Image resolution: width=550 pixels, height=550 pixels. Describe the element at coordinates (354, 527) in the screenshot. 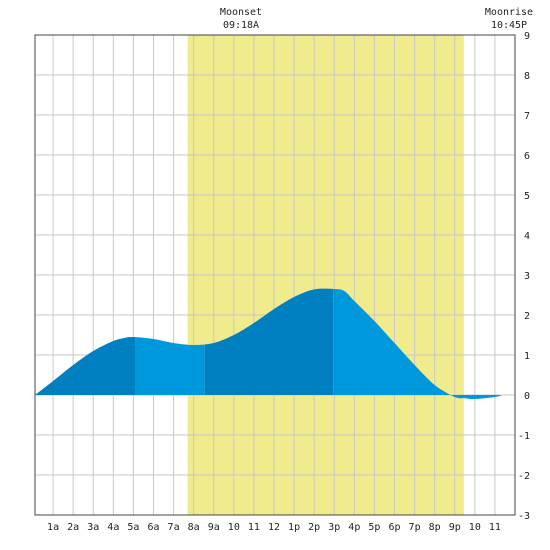

I see `x-tick-label: 4p` at that location.